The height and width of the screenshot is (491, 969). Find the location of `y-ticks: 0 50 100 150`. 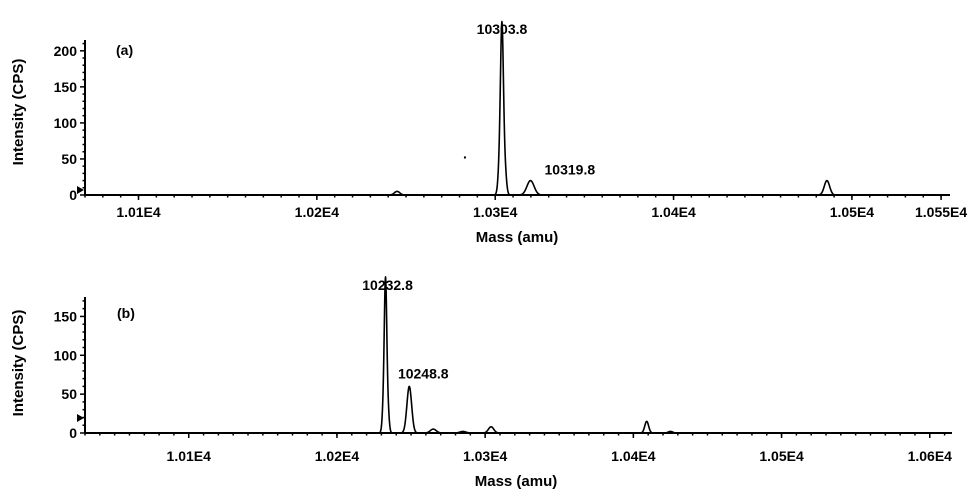

y-ticks: 0 50 100 150 is located at coordinates (69, 370).